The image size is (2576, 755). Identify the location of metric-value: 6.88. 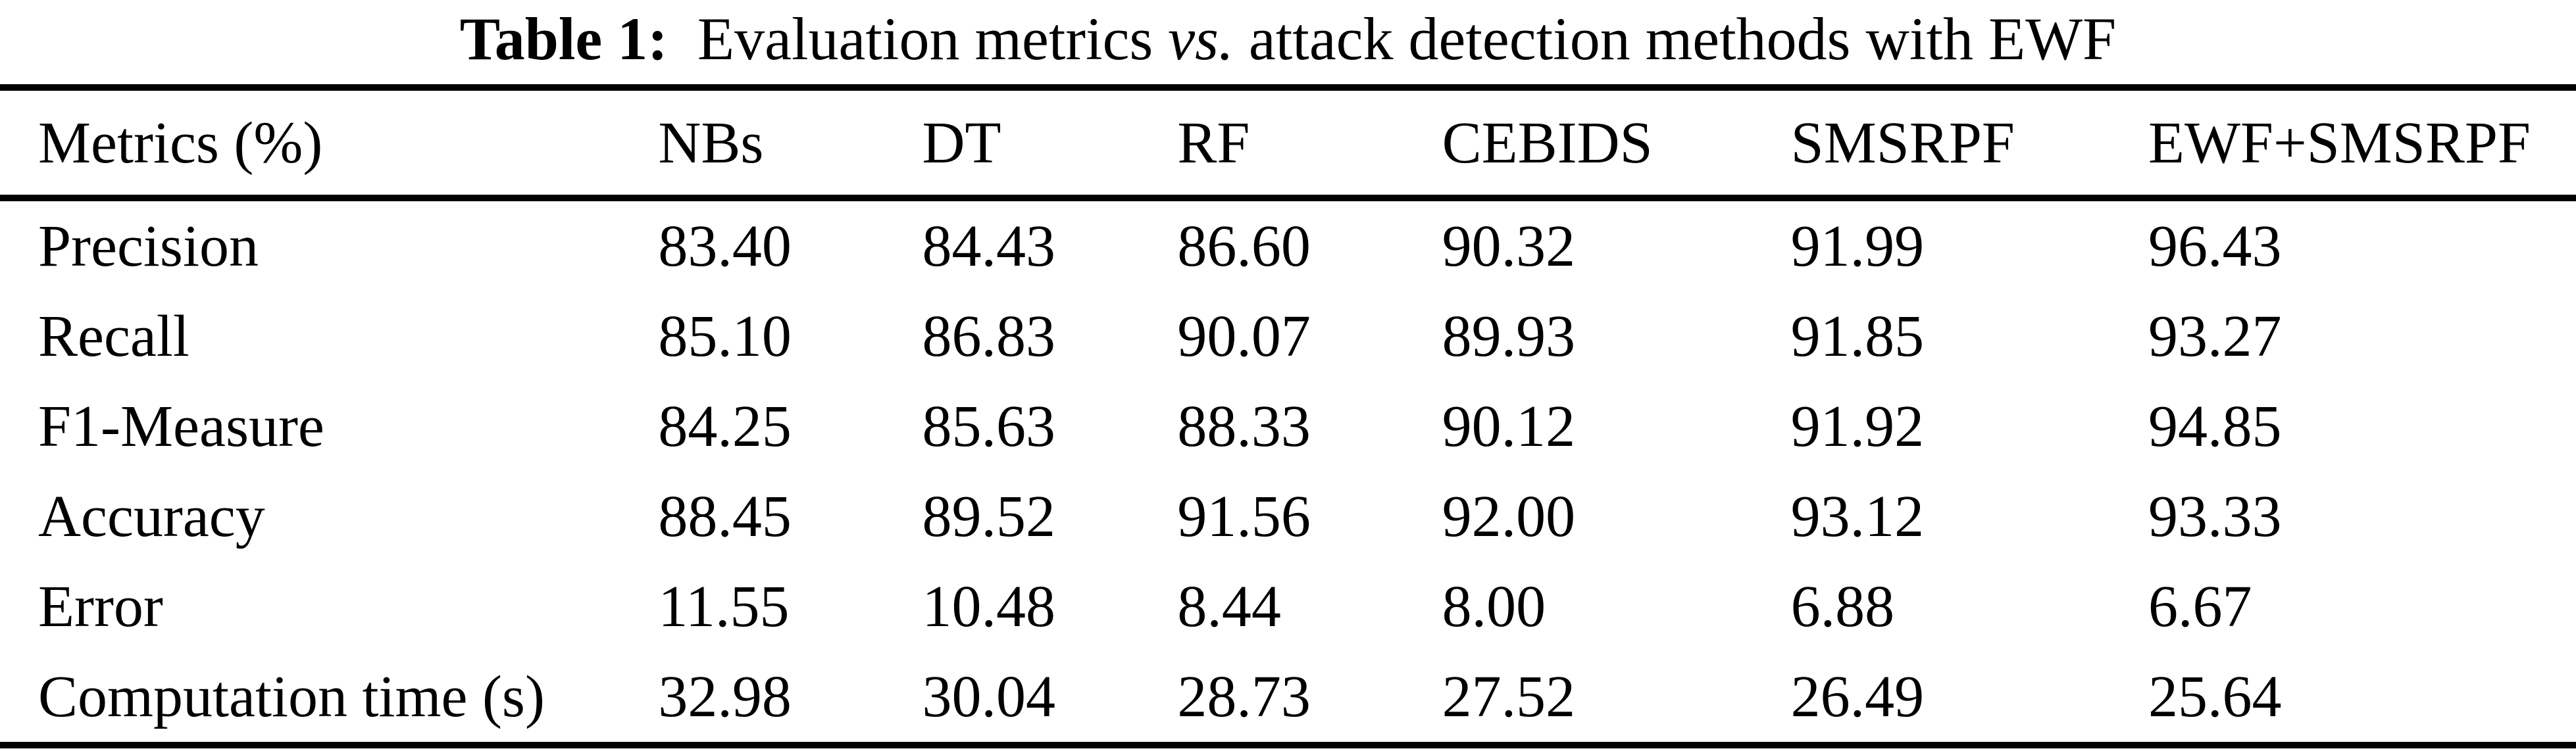
(1842, 606).